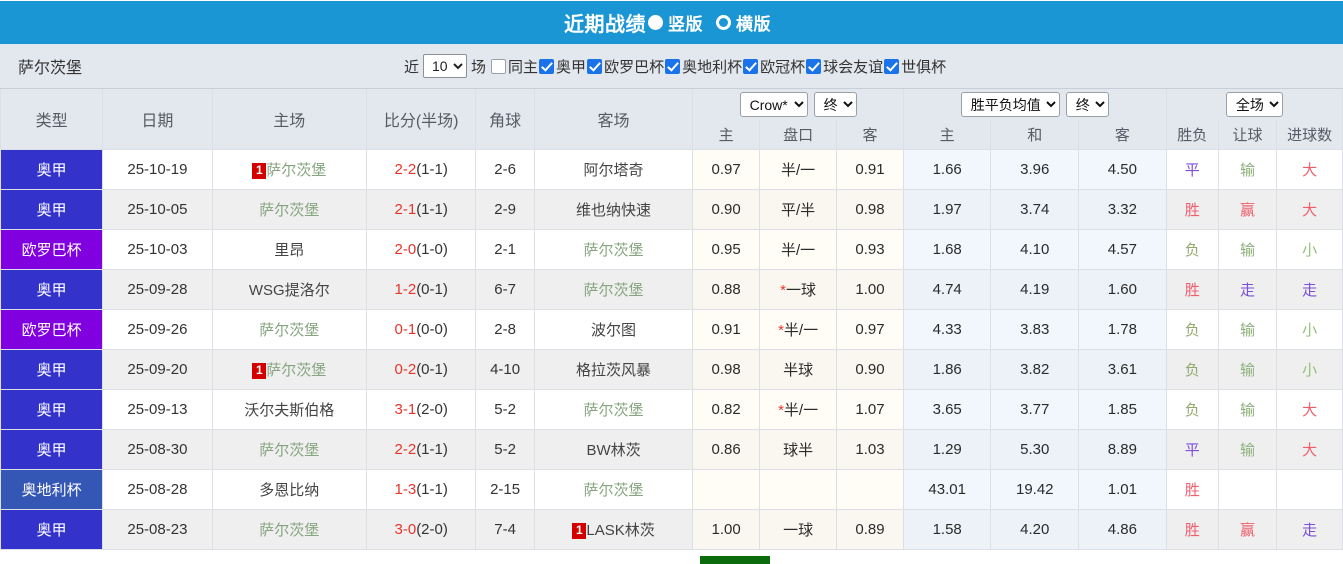 Image resolution: width=1343 pixels, height=564 pixels. Describe the element at coordinates (289, 119) in the screenshot. I see `col-header-home: 主场` at that location.